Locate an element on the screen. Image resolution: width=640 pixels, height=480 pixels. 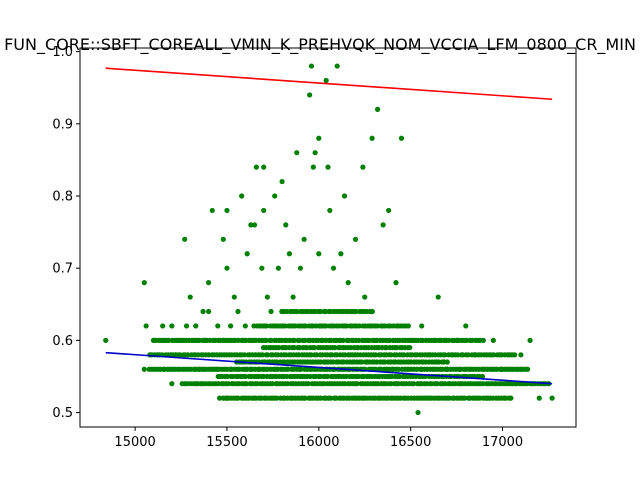
y-tick-label: 1.0 is located at coordinates (62, 52).